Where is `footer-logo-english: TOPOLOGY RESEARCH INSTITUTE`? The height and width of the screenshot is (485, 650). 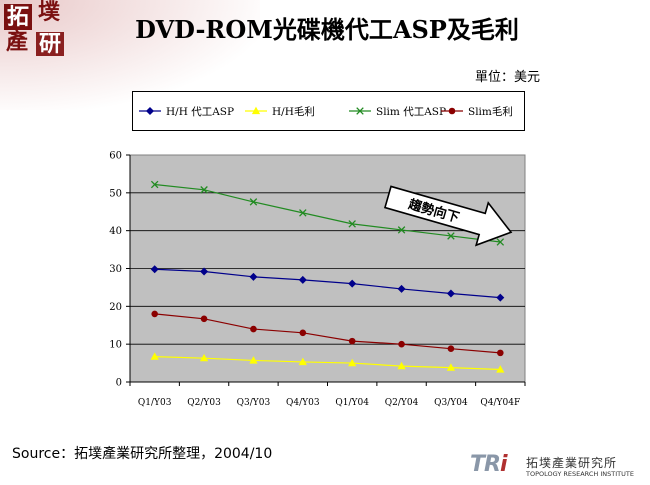
footer-logo-english: TOPOLOGY RESEARCH INSTITUTE is located at coordinates (580, 474).